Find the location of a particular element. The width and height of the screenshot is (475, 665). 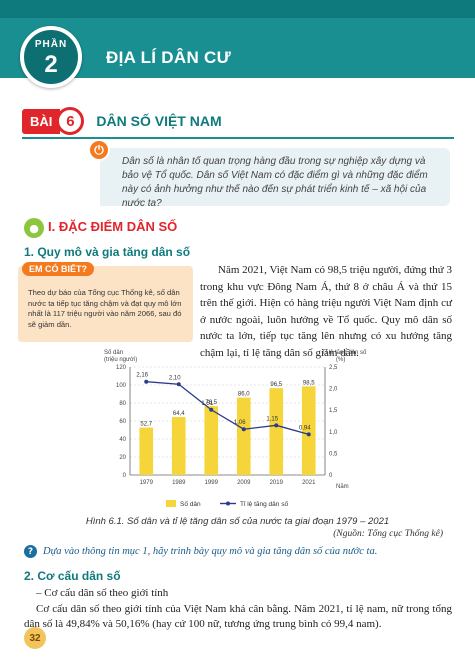

y-axis-left-label-1: Số dân is located at coordinates (113, 353).